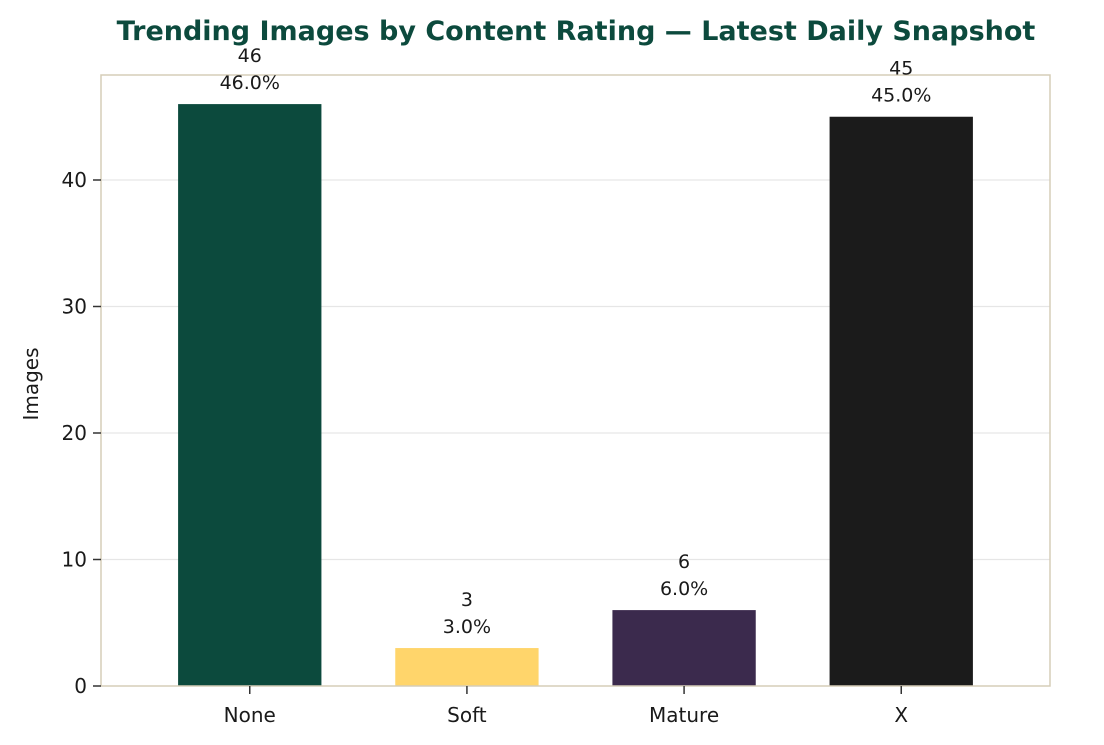 Image resolution: width=1104 pixels, height=745 pixels. What do you see at coordinates (566, 706) in the screenshot?
I see `x-axis: None Soft Mature X` at bounding box center [566, 706].